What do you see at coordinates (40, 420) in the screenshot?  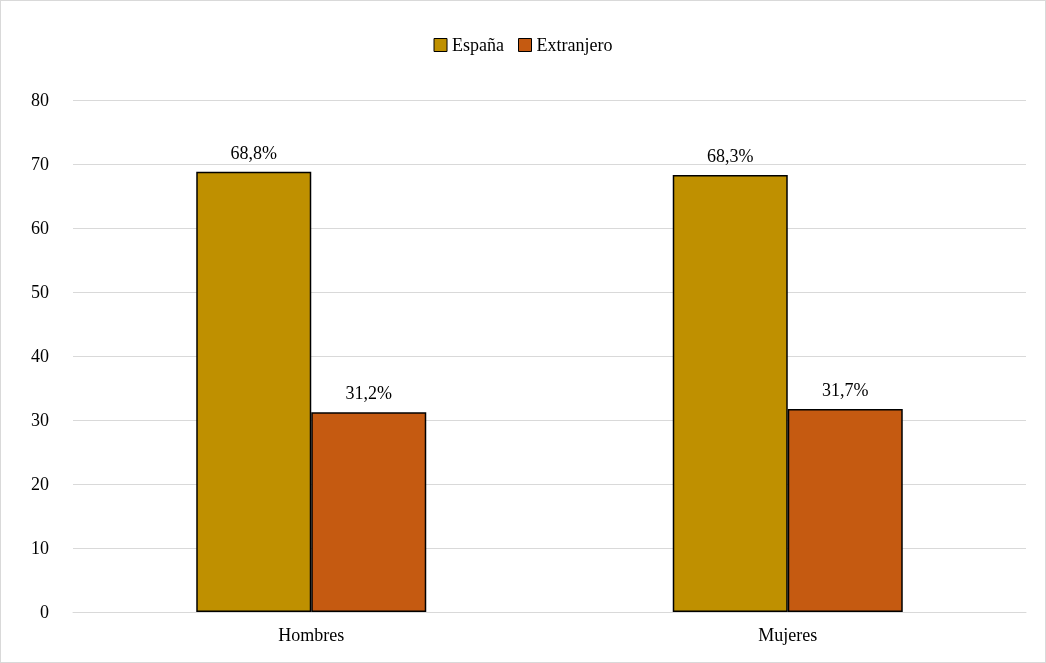 I see `y-tick-label: 30` at bounding box center [40, 420].